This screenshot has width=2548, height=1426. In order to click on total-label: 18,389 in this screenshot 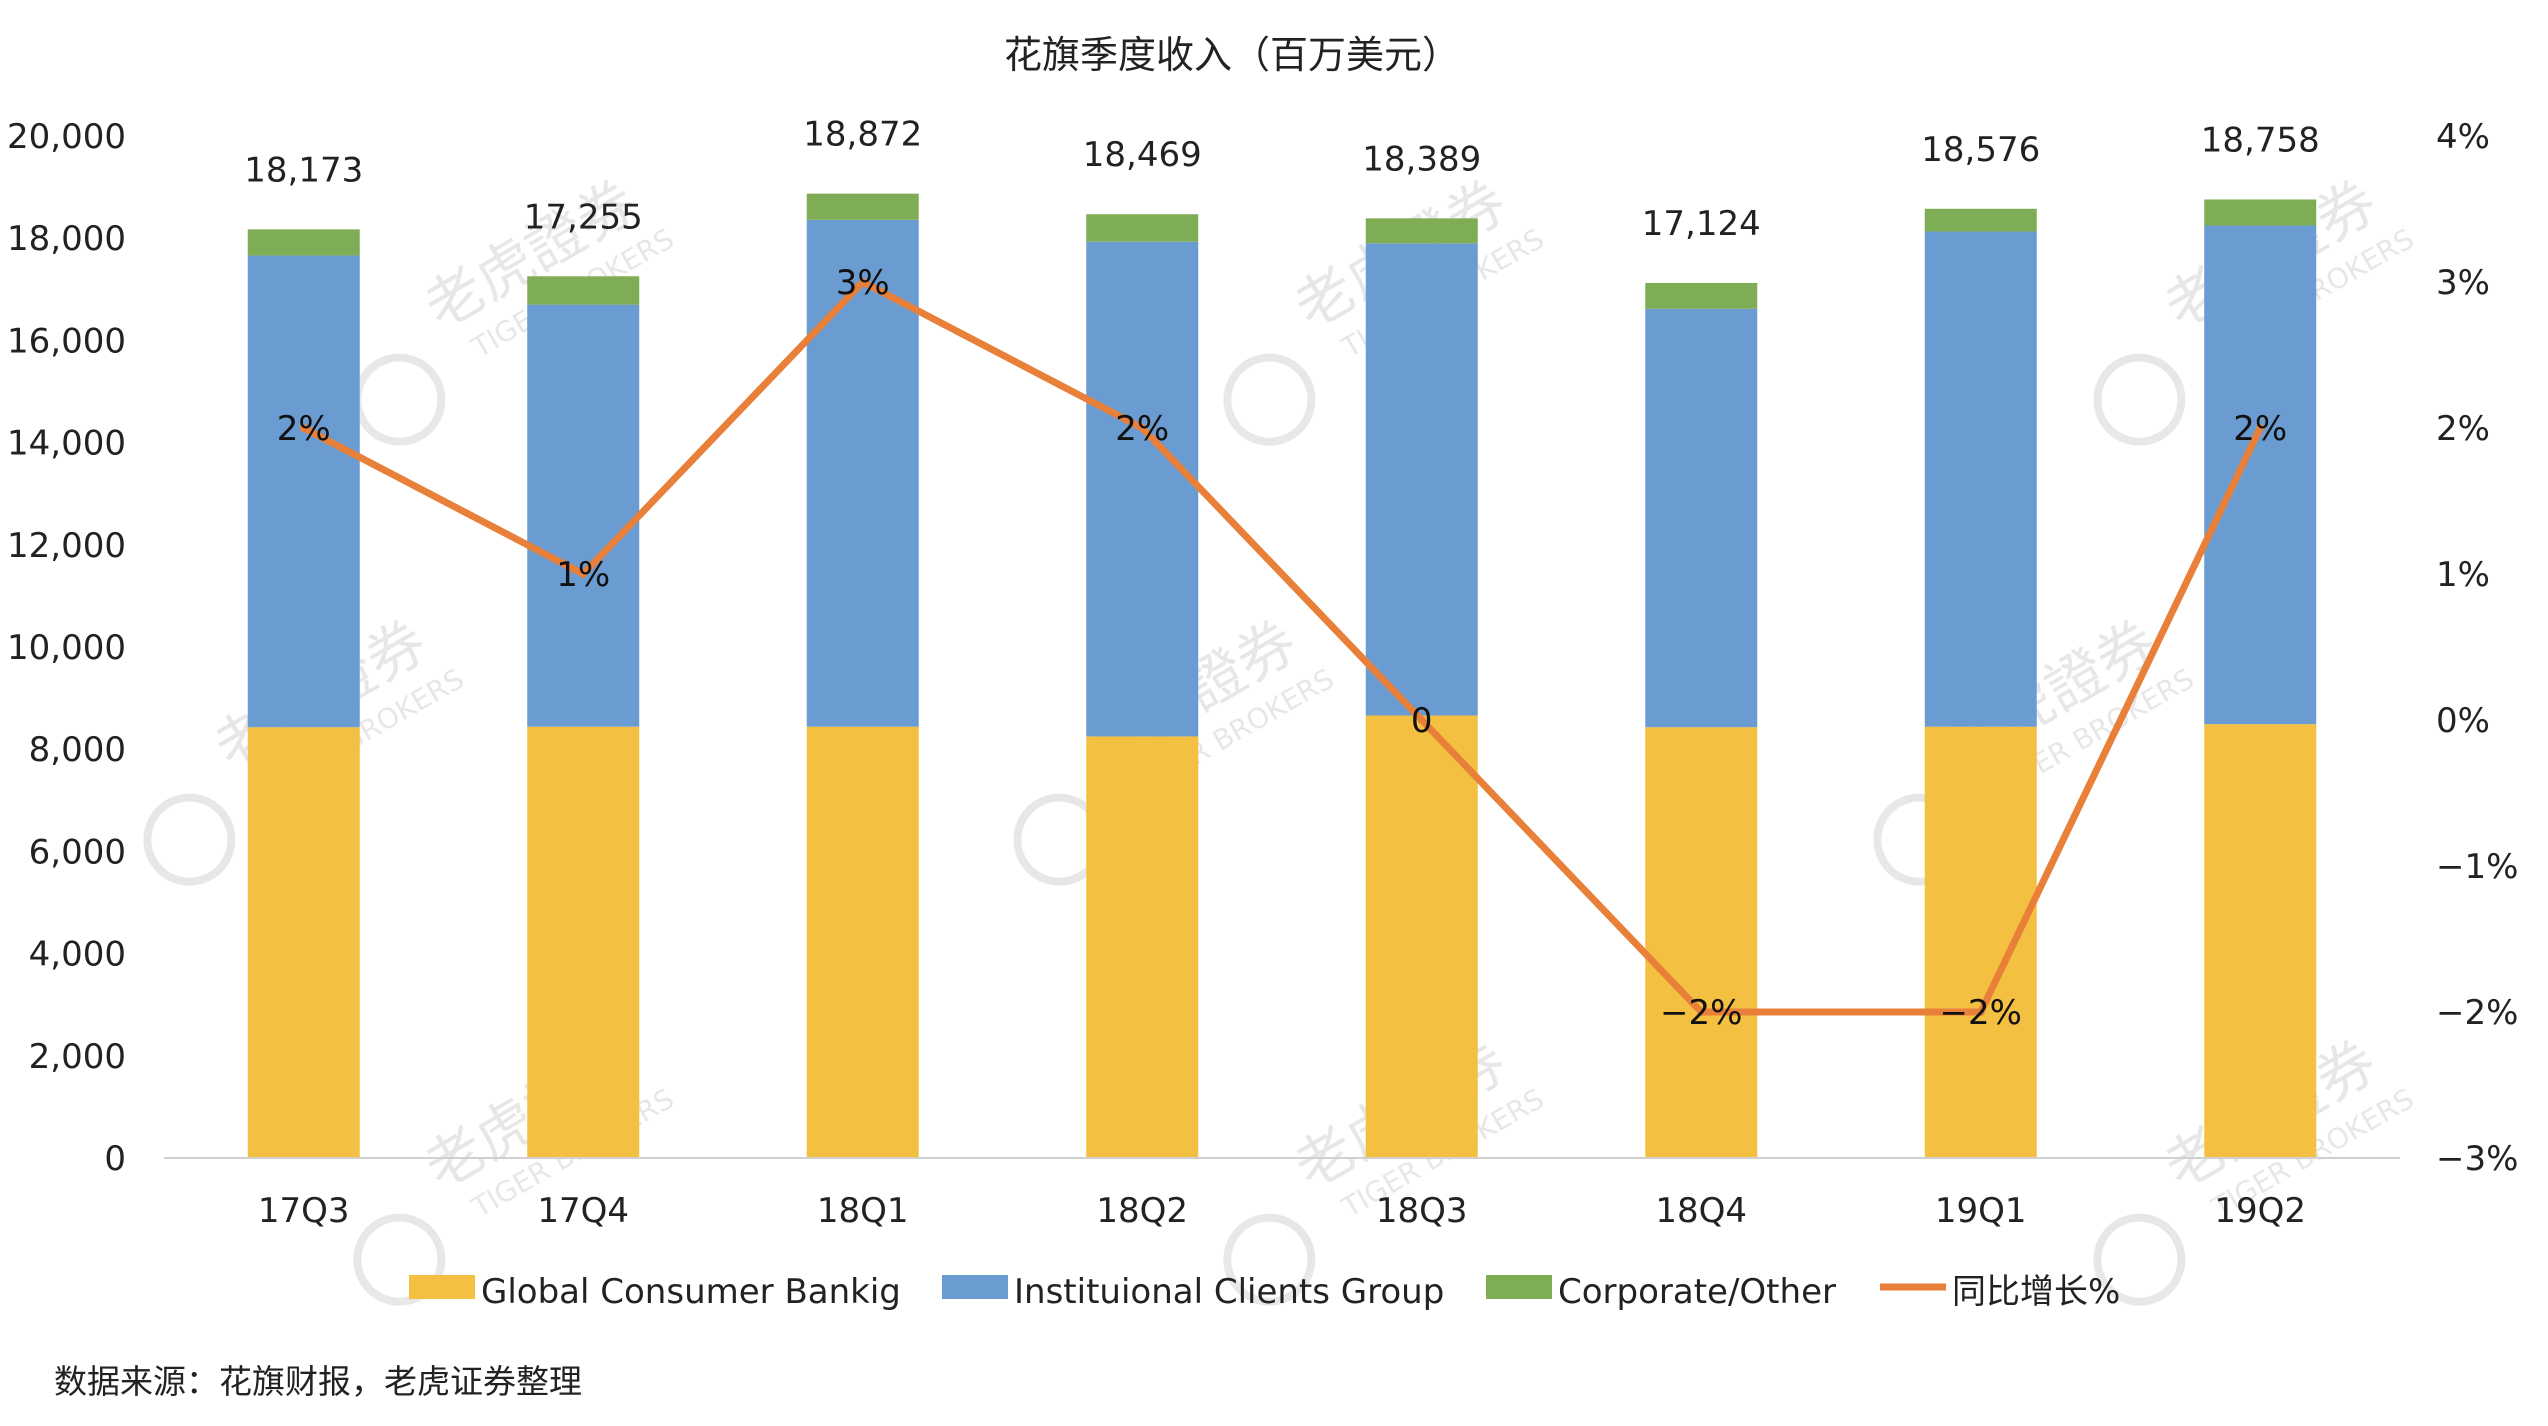, I will do `click(1421, 159)`.